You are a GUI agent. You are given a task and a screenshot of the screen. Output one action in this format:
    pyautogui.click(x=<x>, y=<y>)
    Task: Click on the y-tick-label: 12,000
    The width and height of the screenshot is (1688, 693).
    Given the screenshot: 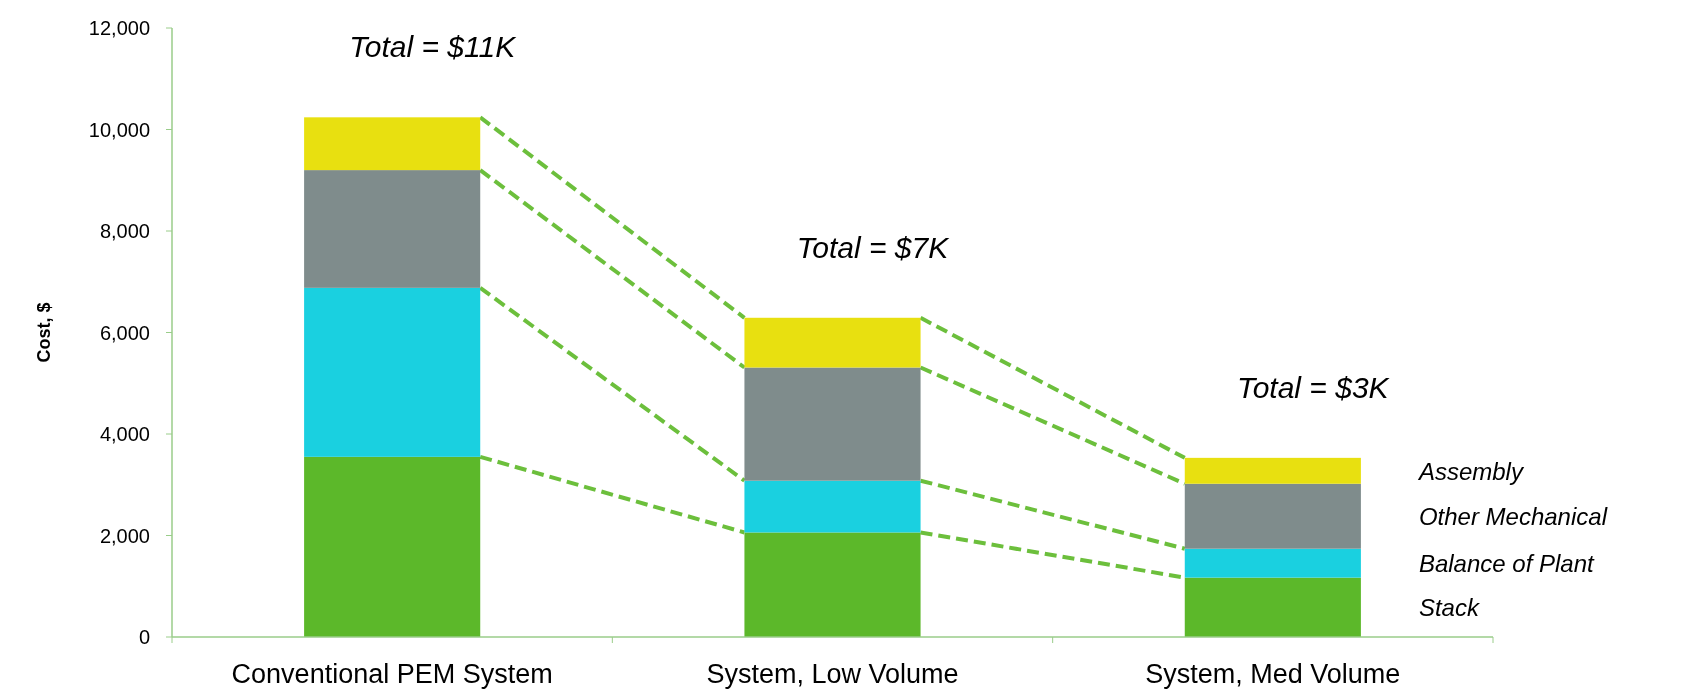 What is the action you would take?
    pyautogui.click(x=119, y=28)
    